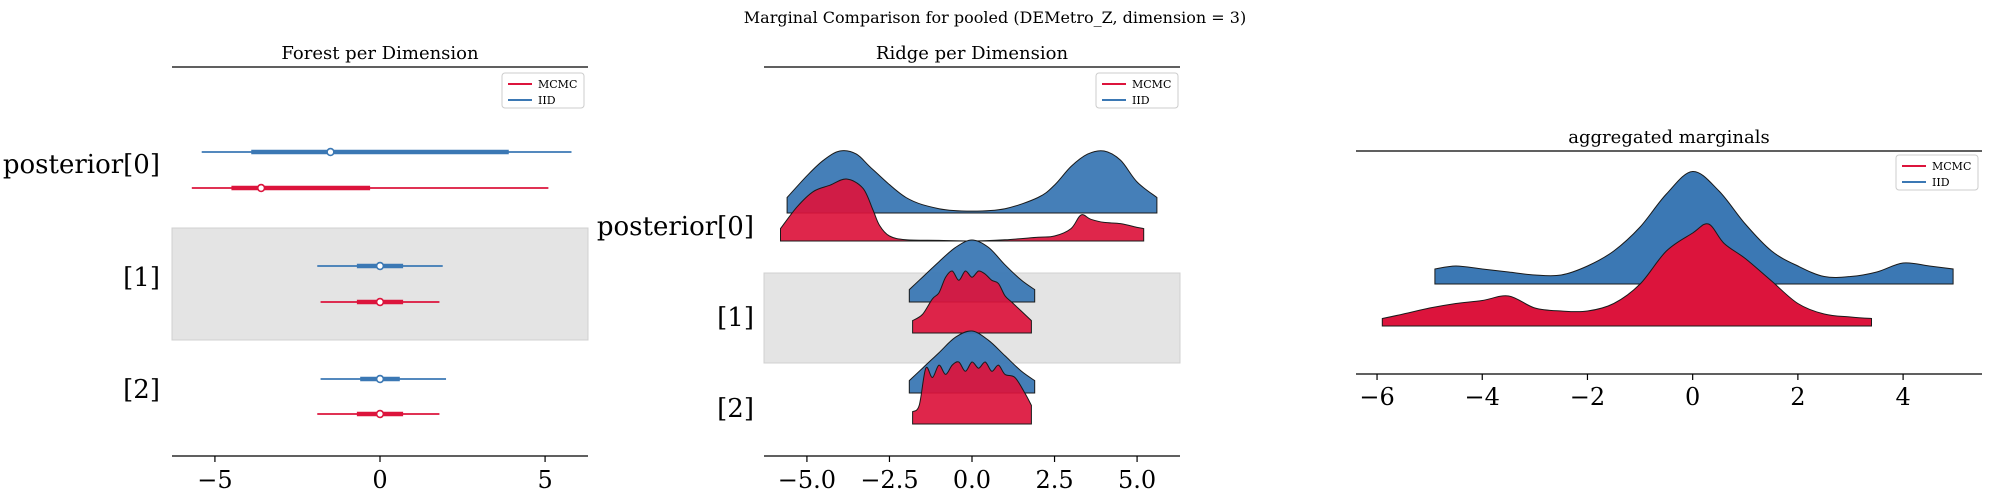 The image size is (1990, 499). I want to click on x-tick-label: 2.5, so click(1054, 480).